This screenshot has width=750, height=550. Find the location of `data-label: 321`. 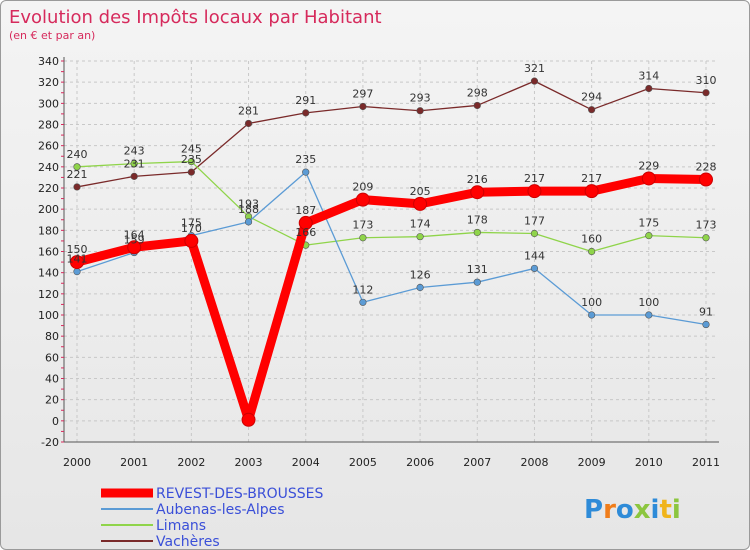

data-label: 321 is located at coordinates (534, 68).